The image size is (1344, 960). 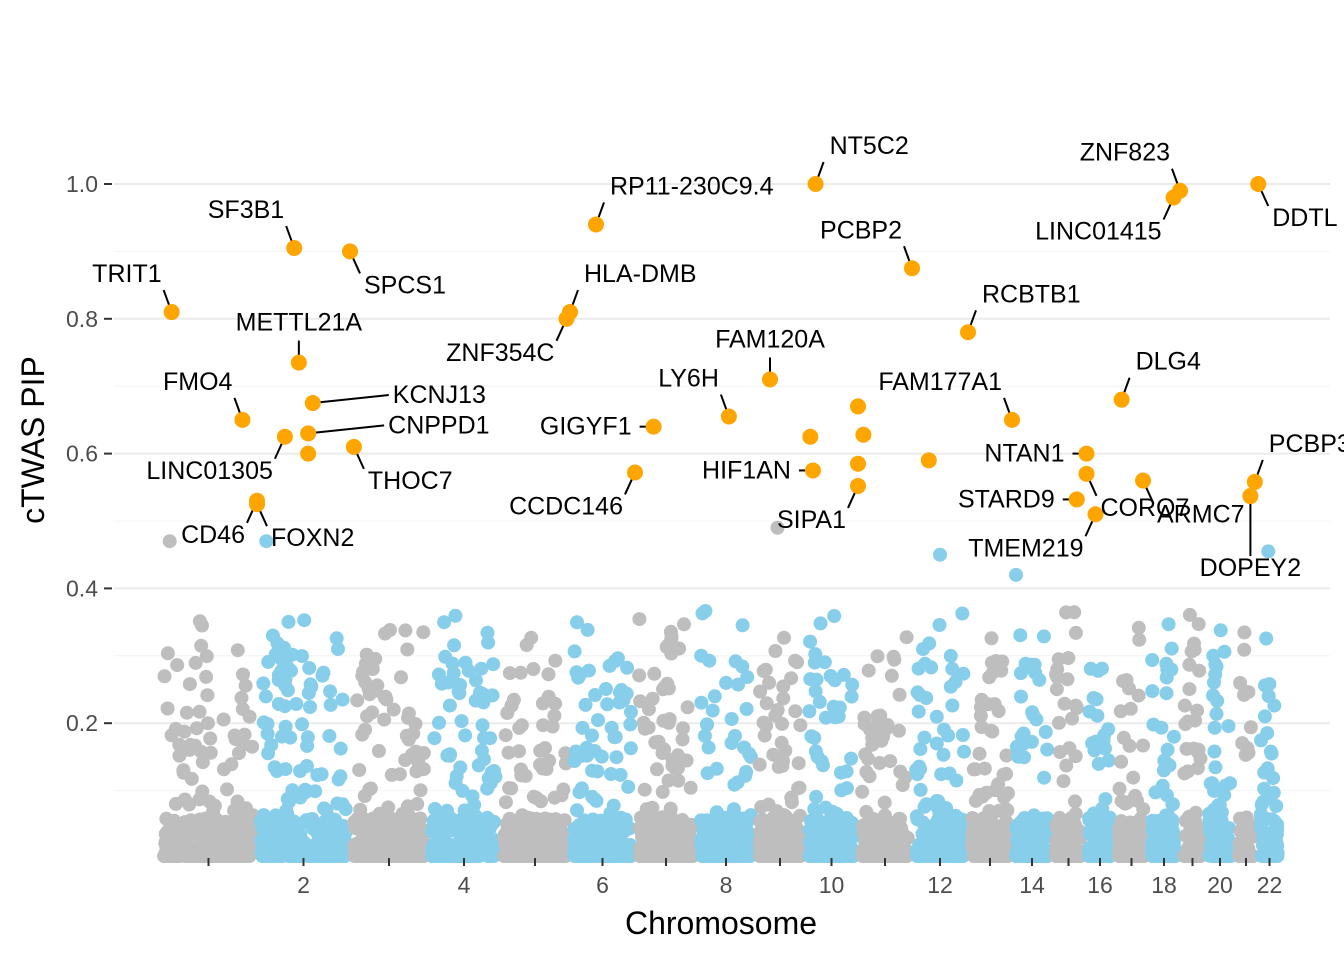 What do you see at coordinates (209, 471) in the screenshot?
I see `gene-label: LINC01305` at bounding box center [209, 471].